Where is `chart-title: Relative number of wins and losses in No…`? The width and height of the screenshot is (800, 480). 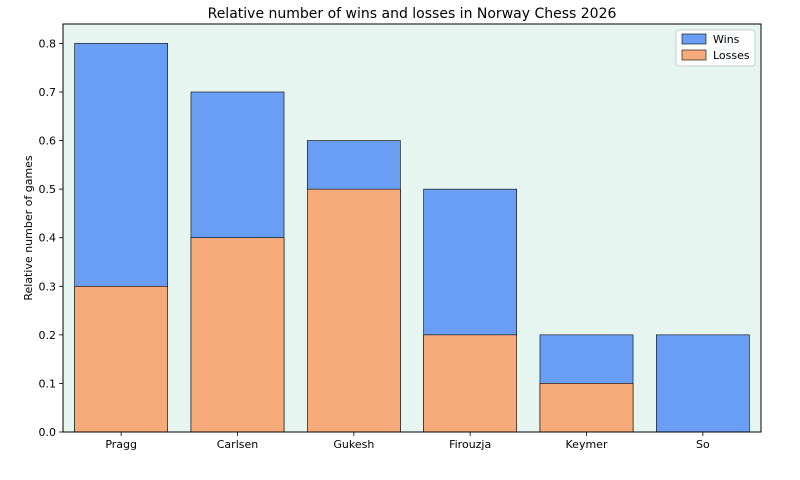 chart-title: Relative number of wins and losses in No… is located at coordinates (412, 14).